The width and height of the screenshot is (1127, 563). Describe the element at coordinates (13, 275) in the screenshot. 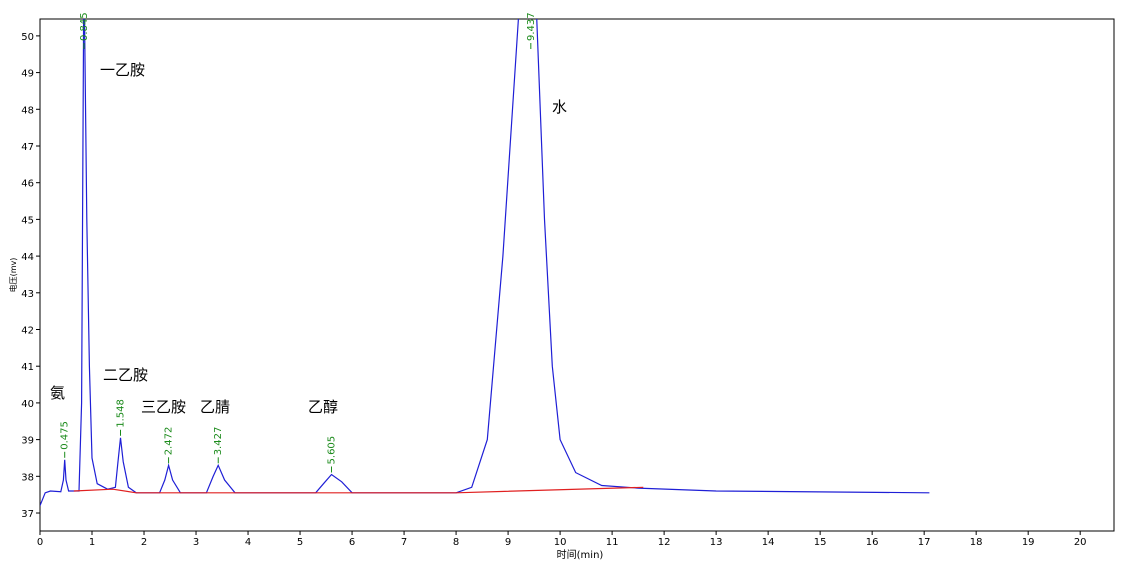

I see `y-axis-label: 电压(mv)` at that location.